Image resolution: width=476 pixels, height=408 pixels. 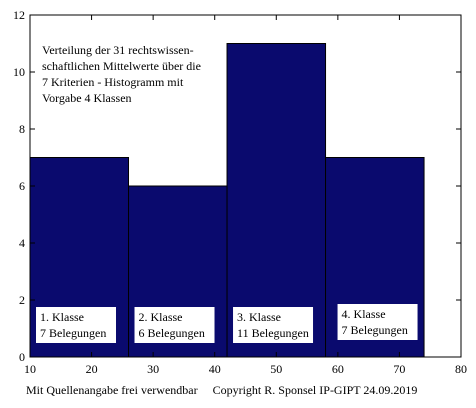 What do you see at coordinates (19, 15) in the screenshot?
I see `y-tick-label-12: 12` at bounding box center [19, 15].